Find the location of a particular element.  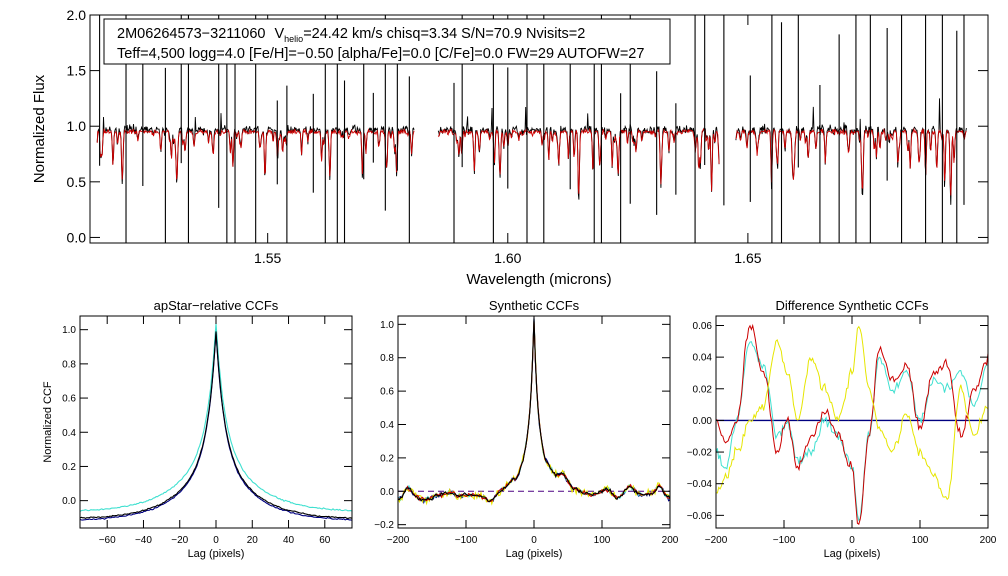

y-tick-label: 0.5 is located at coordinates (77, 182).